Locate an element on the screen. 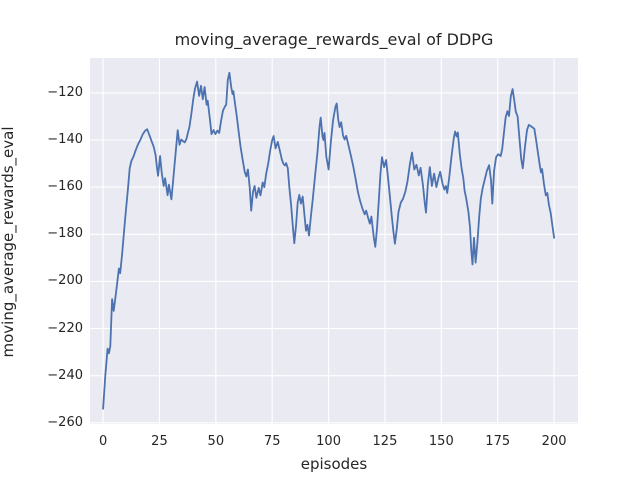 The image size is (640, 480). y-tick-label: −260 is located at coordinates (65, 422).